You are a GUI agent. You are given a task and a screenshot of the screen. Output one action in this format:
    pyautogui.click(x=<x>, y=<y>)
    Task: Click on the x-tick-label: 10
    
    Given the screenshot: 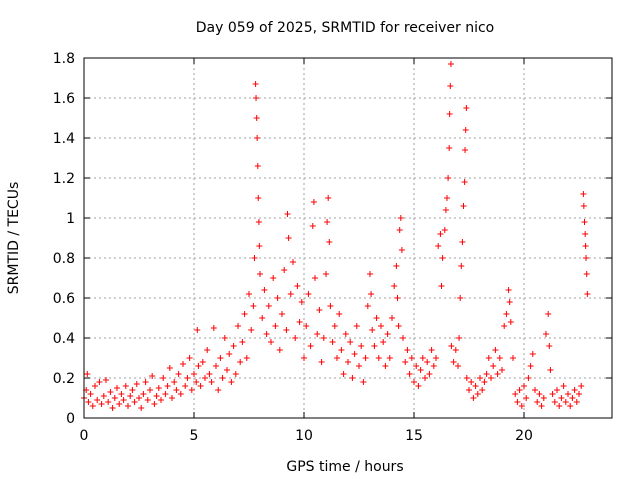 What is the action you would take?
    pyautogui.click(x=304, y=436)
    